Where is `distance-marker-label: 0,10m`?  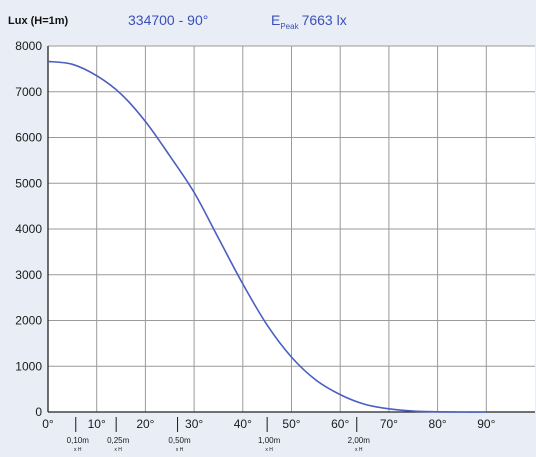
distance-marker-label: 0,10m is located at coordinates (78, 440).